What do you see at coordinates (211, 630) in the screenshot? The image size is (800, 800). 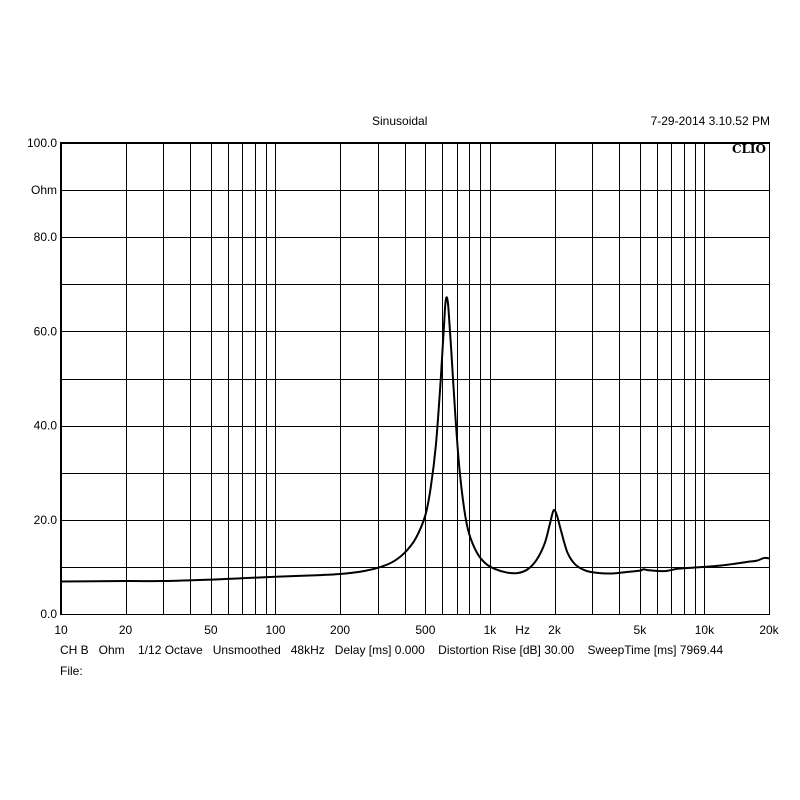 I see `x-tick-label: 50` at bounding box center [211, 630].